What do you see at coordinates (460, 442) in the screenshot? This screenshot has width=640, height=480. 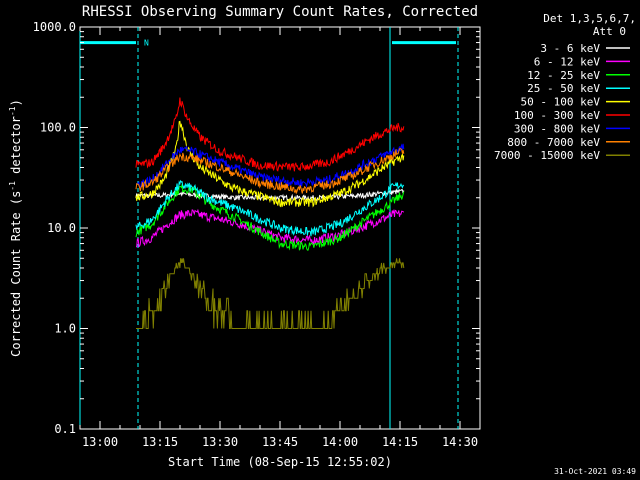 I see `x-tick-label: 14:30` at bounding box center [460, 442].